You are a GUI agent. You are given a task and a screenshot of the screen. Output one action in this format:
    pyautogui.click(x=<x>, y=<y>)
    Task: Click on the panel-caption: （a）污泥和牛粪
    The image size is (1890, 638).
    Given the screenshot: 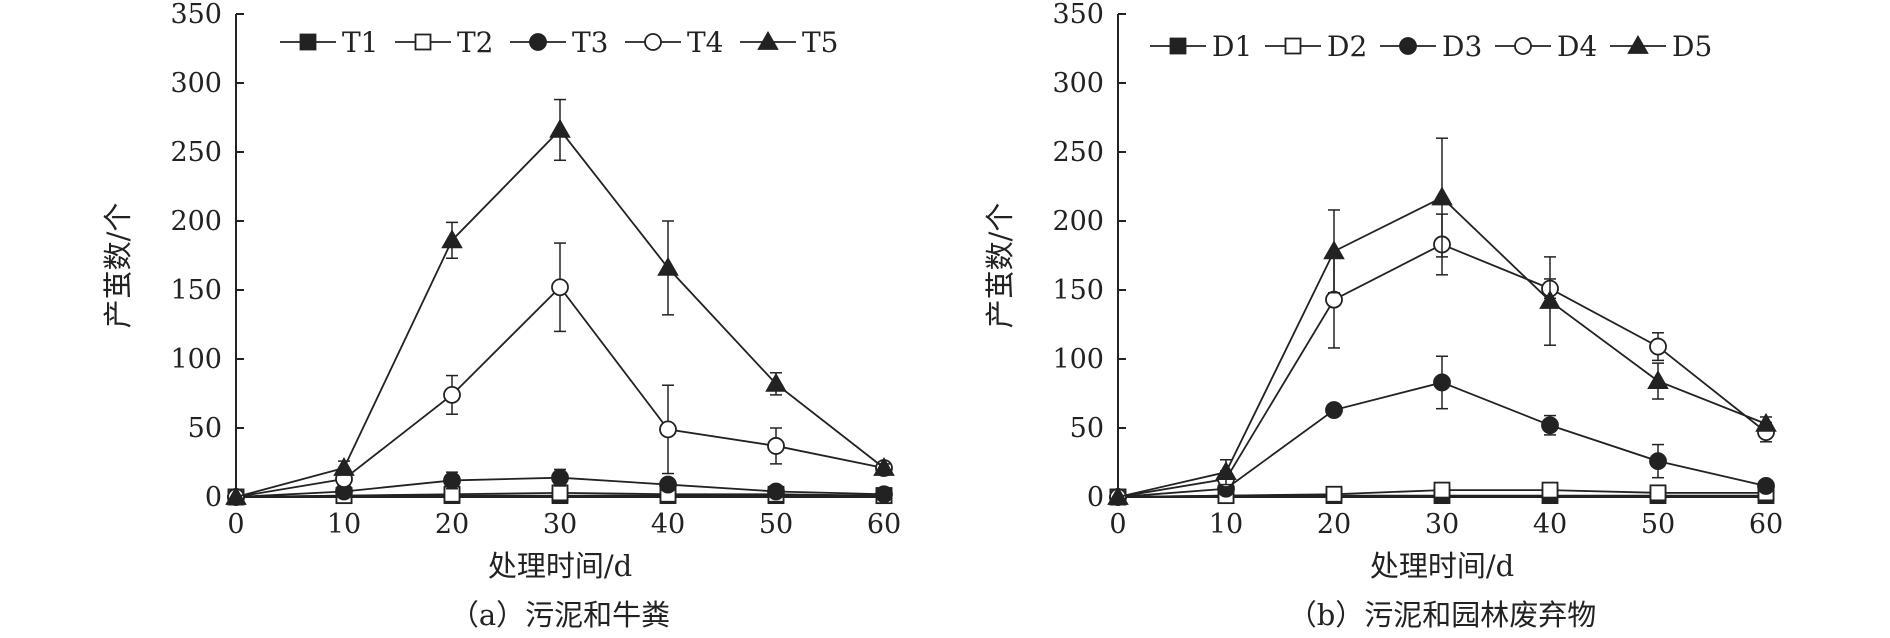 What is the action you would take?
    pyautogui.click(x=560, y=615)
    